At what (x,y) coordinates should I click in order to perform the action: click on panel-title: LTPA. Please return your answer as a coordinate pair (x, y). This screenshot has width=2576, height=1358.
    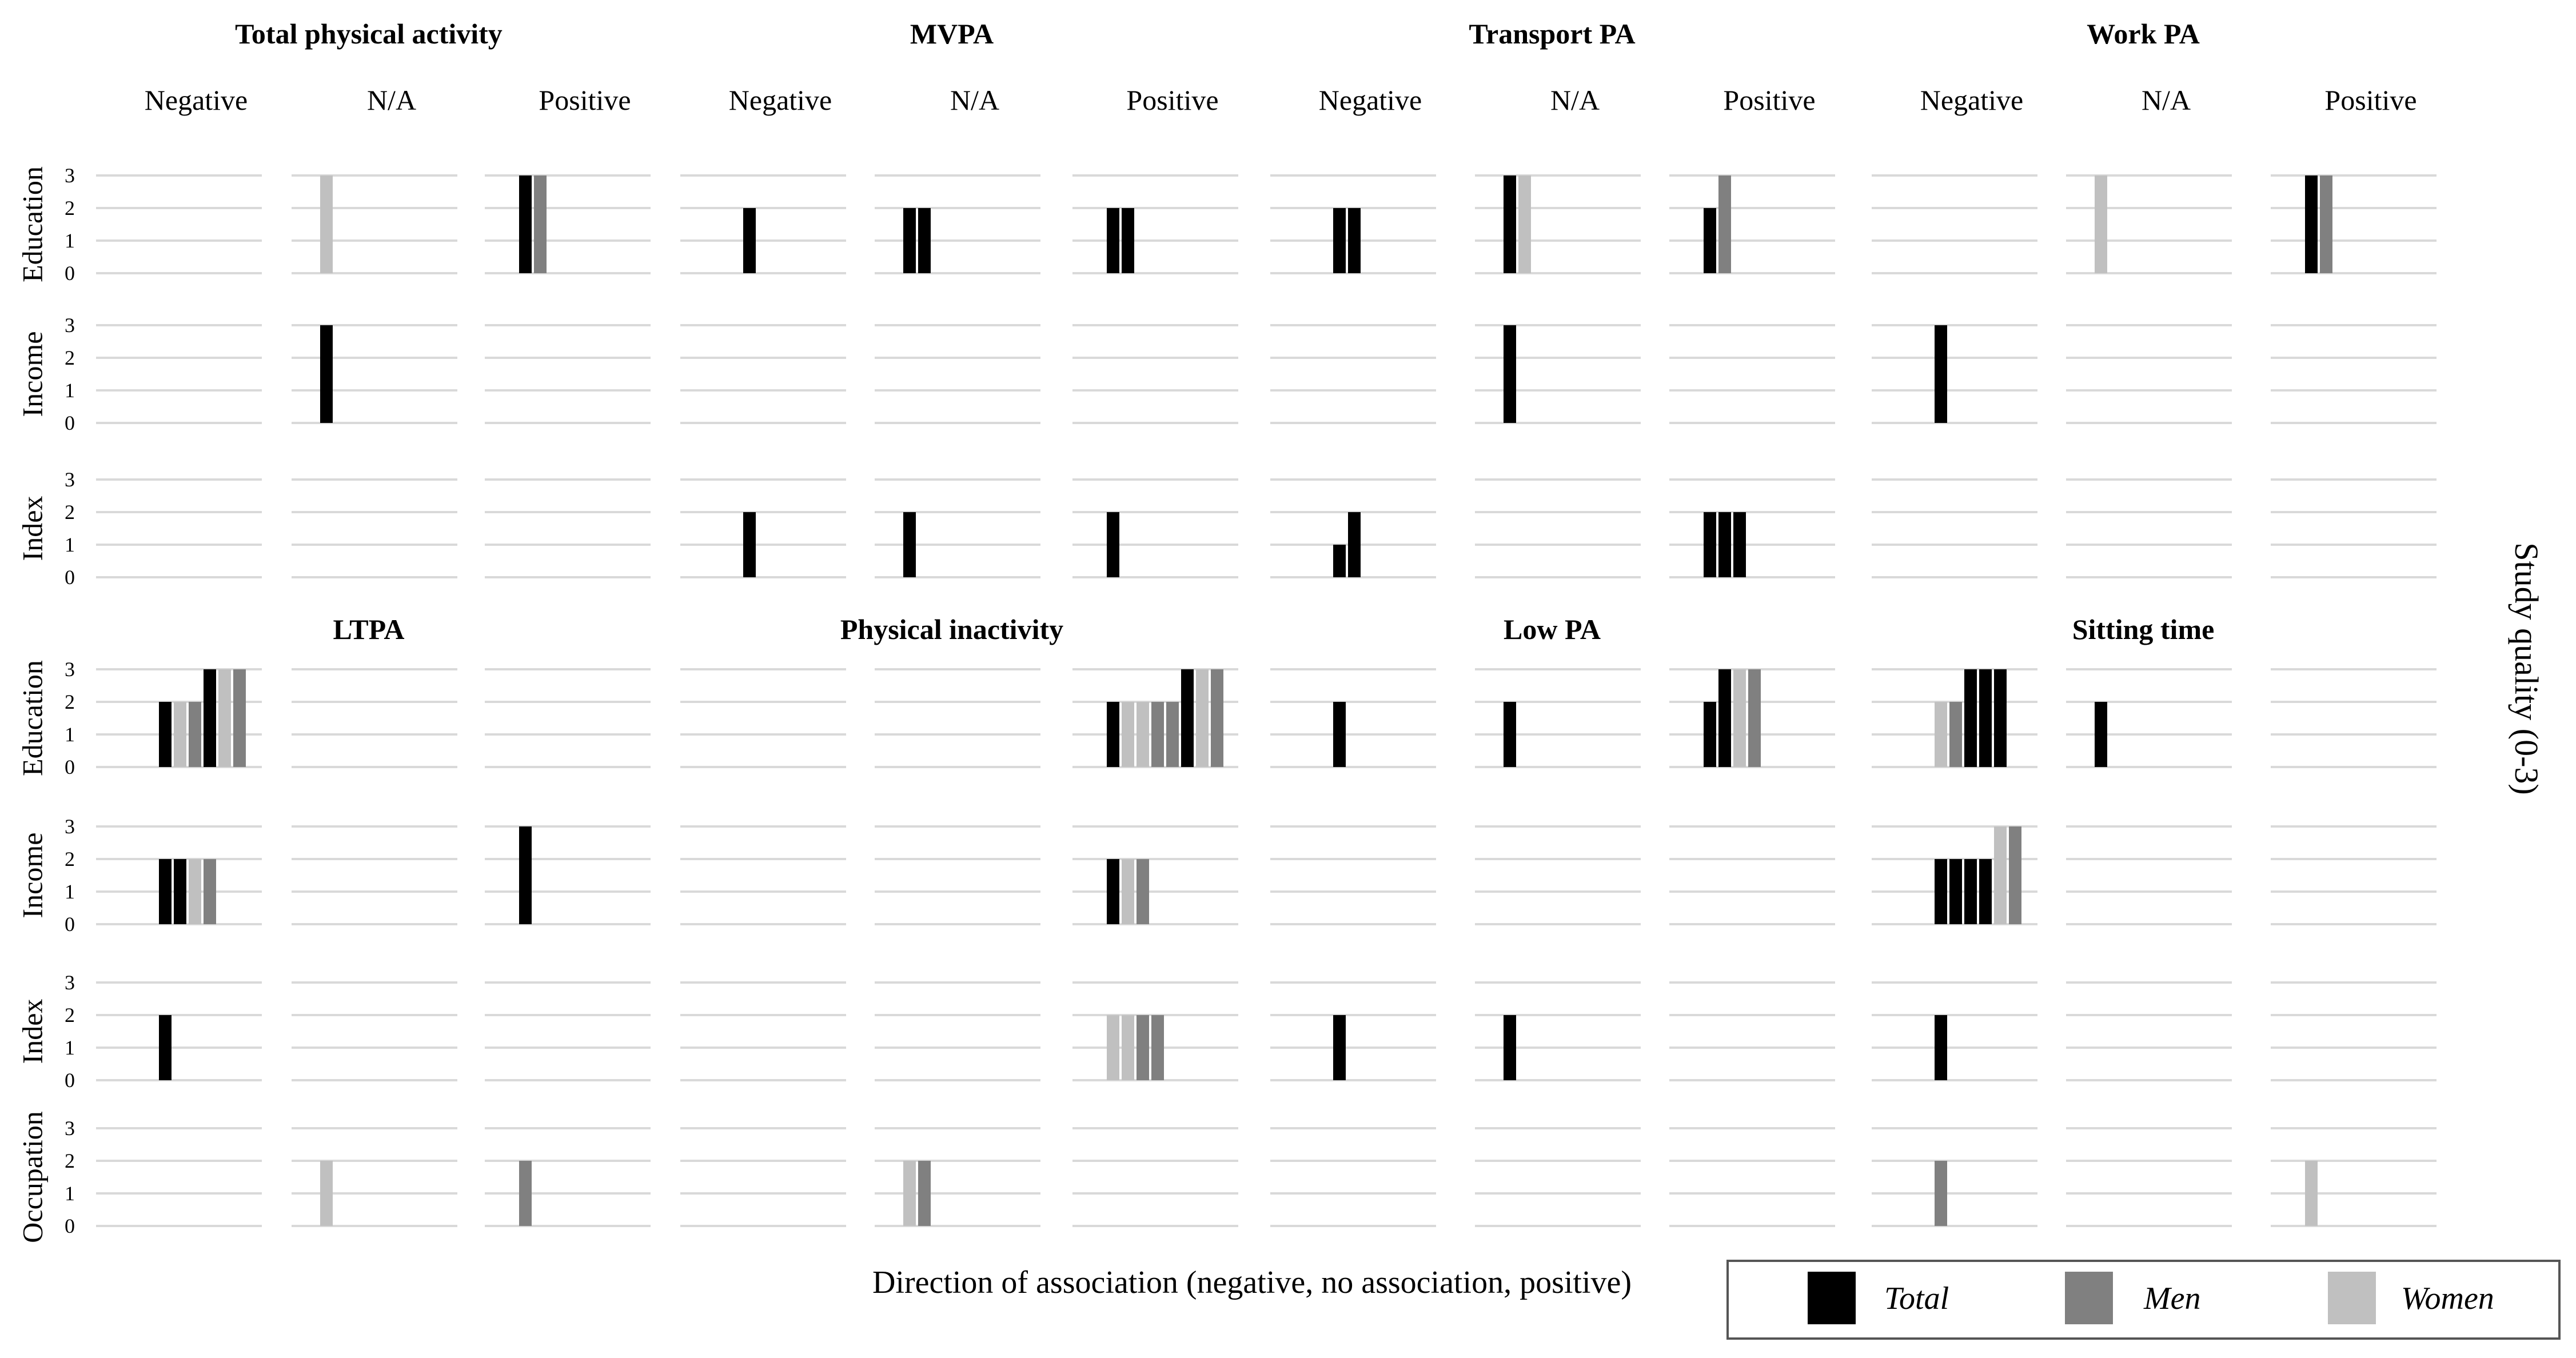
    Looking at the image, I should click on (368, 629).